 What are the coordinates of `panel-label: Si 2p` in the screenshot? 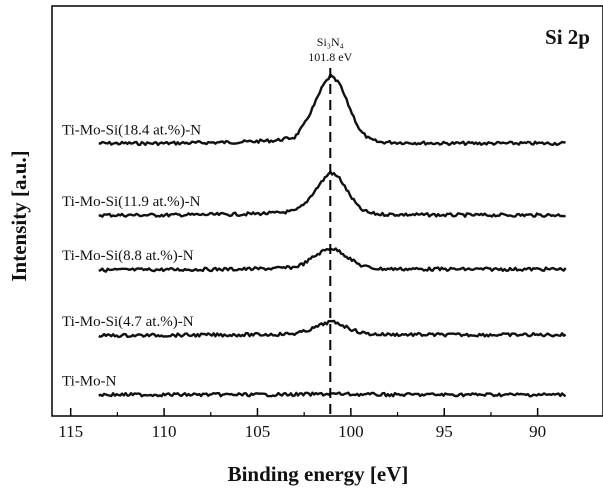 It's located at (567, 37).